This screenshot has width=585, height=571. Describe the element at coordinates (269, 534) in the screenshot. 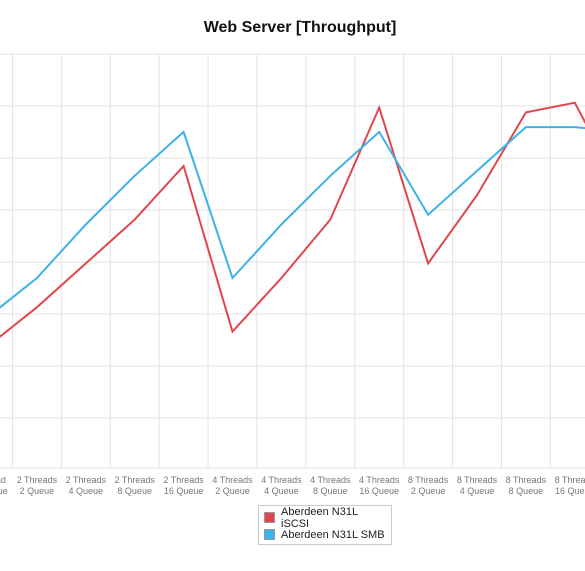

I see `legend-swatch-smb` at that location.